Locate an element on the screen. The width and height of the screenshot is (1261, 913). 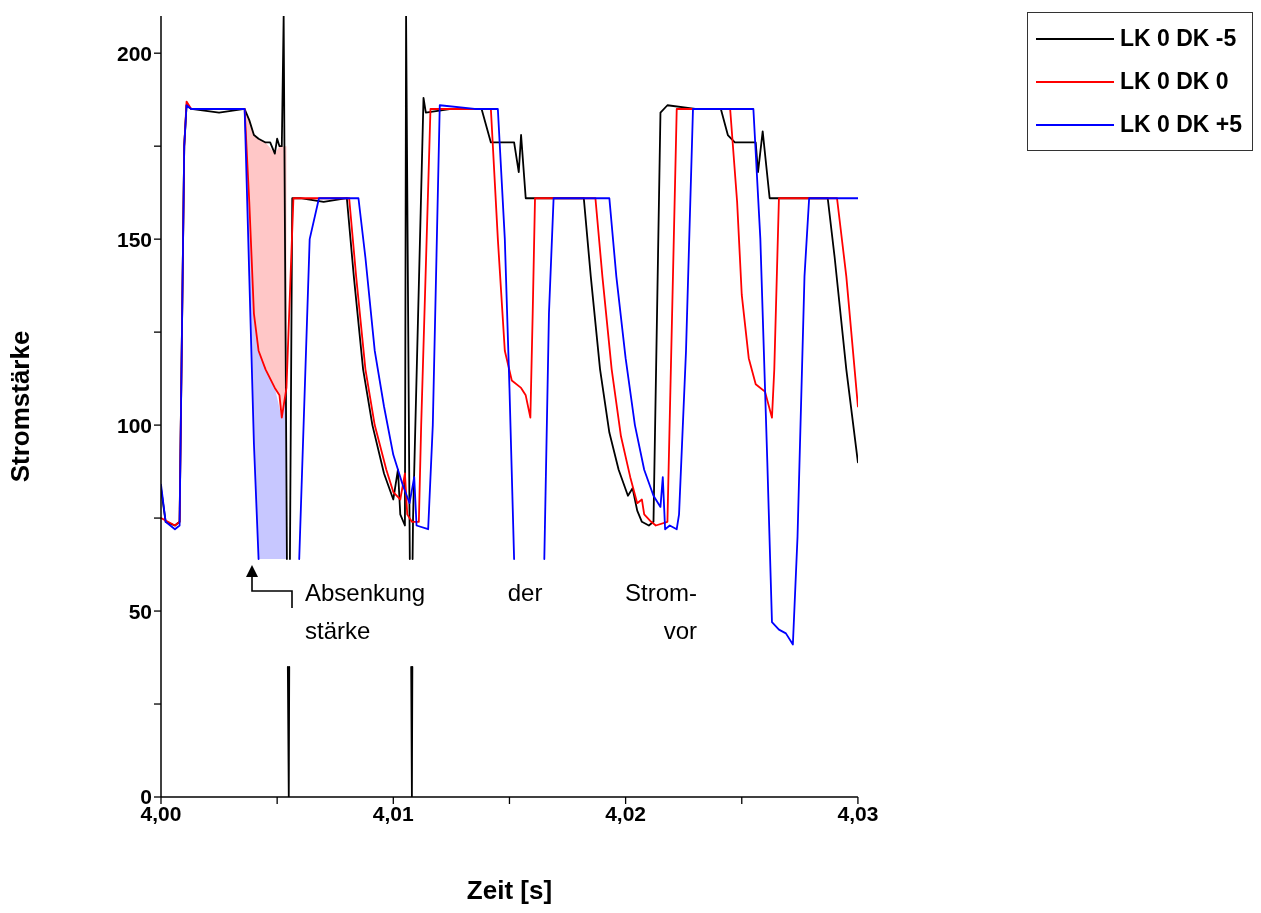
x-axis-title: Zeit [s] is located at coordinates (509, 890).